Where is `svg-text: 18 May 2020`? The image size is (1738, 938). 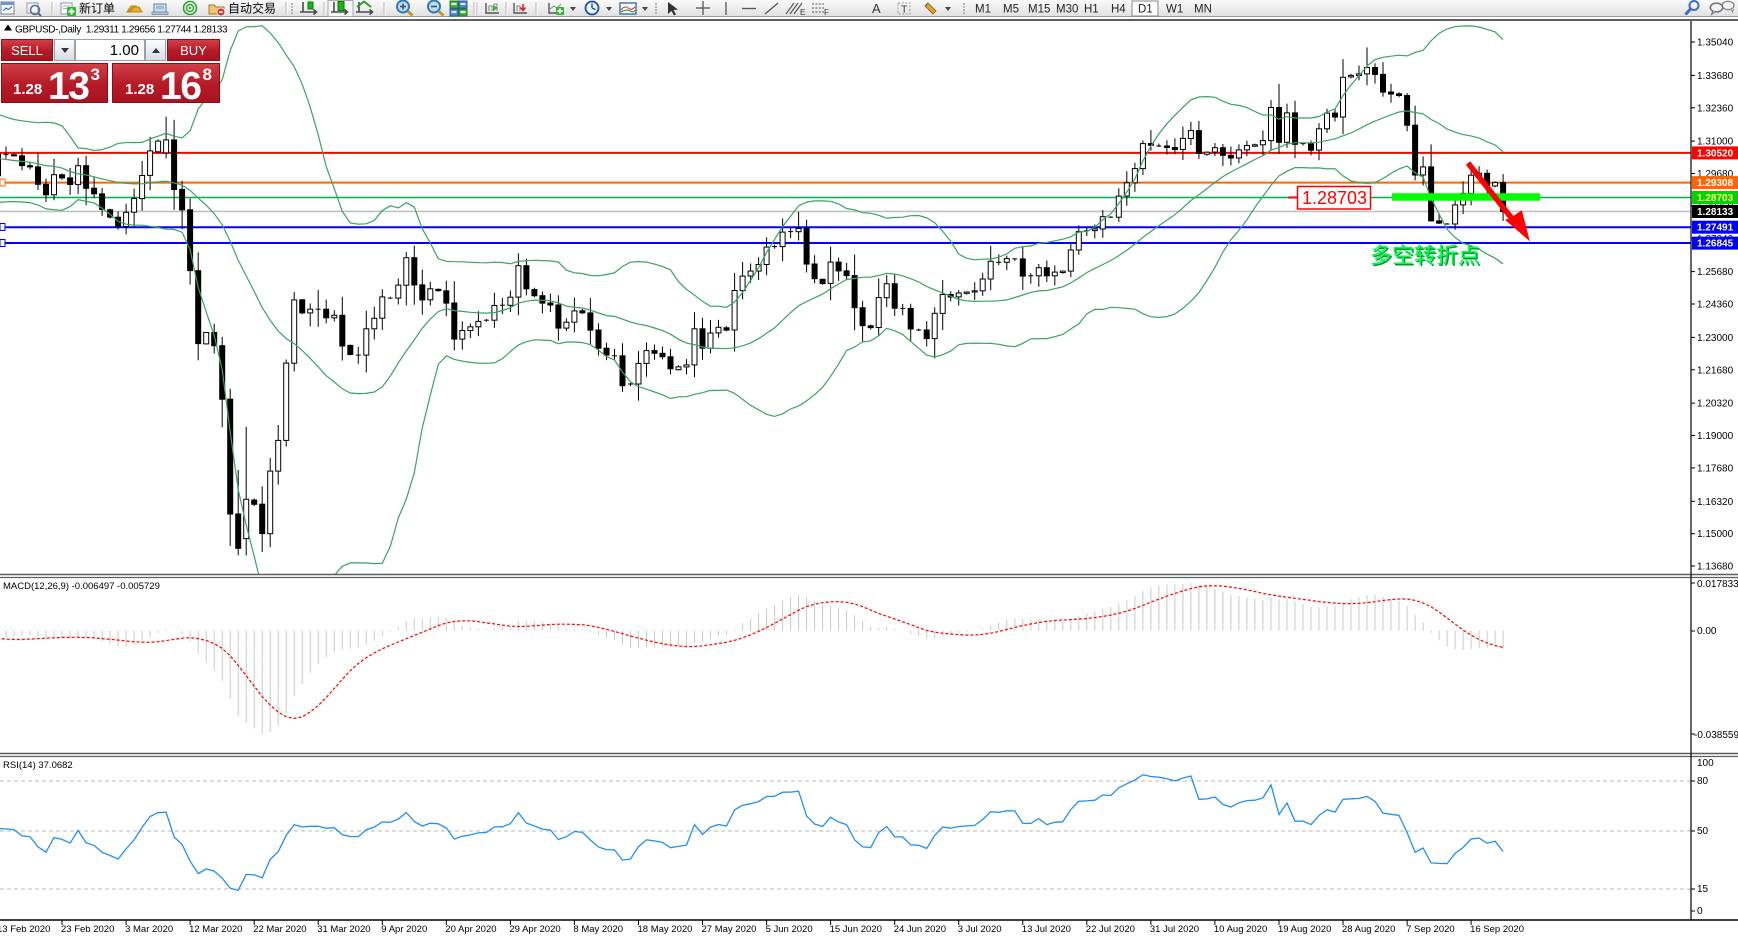
svg-text: 18 May 2020 is located at coordinates (665, 929).